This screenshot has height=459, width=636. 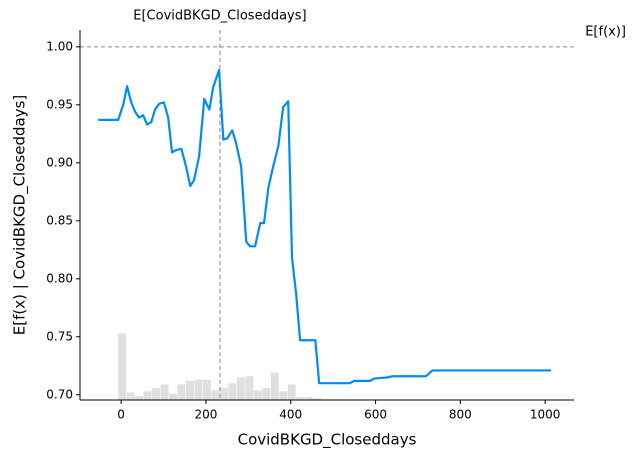 I want to click on y-axis-label: E[f(x) | CovidBKGD_Closeddays], so click(x=20, y=215).